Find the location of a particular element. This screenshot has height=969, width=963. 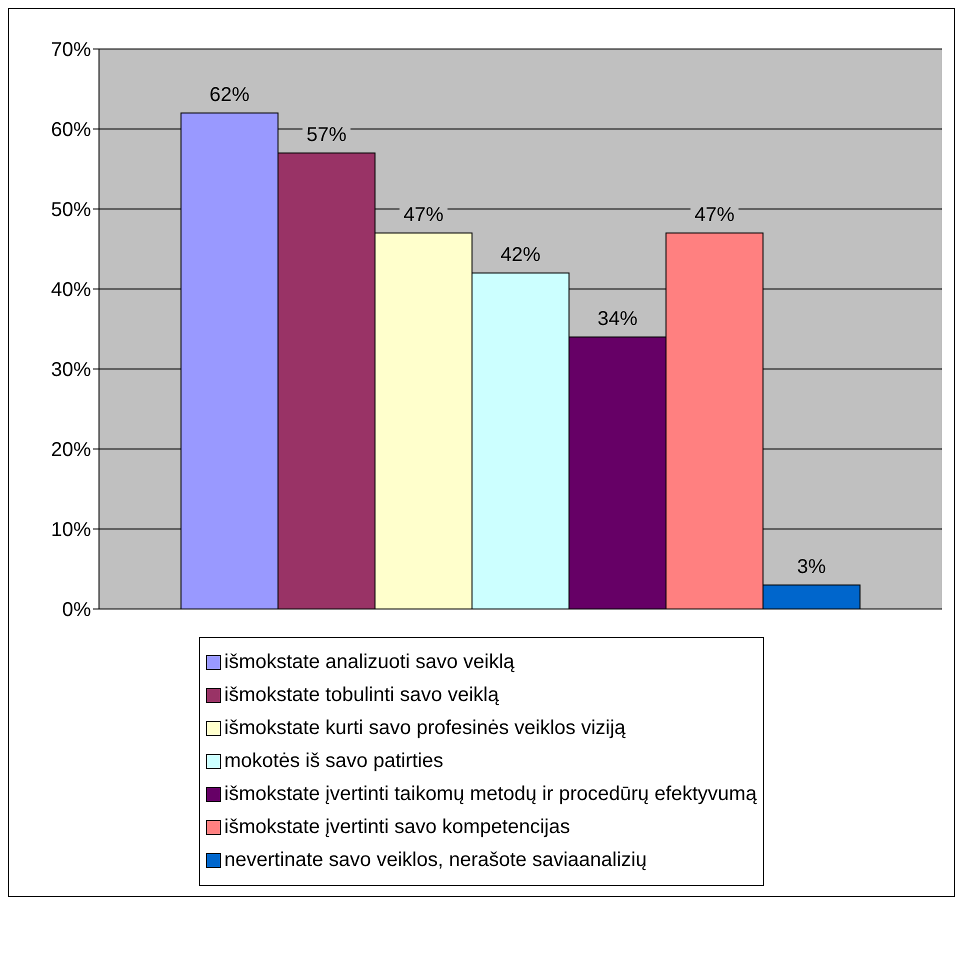

y-tick-label: 20% is located at coordinates (71, 450).